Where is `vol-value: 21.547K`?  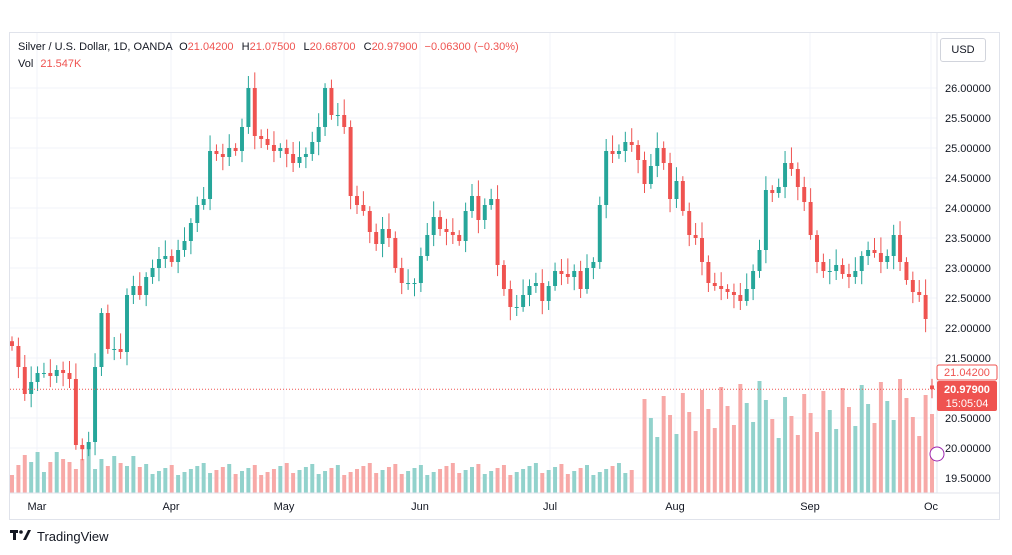 vol-value: 21.547K is located at coordinates (61, 64).